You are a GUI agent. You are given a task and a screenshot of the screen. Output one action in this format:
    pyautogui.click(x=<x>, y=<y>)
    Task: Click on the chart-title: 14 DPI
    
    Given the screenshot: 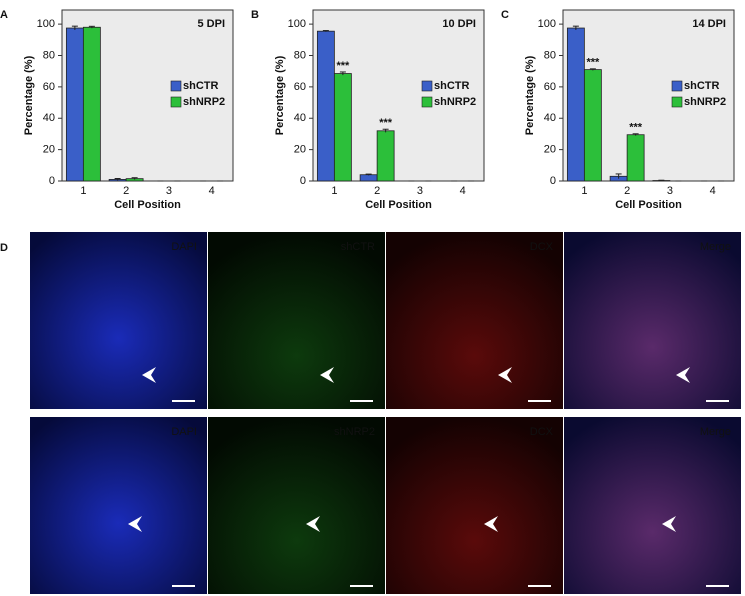 What is the action you would take?
    pyautogui.click(x=709, y=24)
    